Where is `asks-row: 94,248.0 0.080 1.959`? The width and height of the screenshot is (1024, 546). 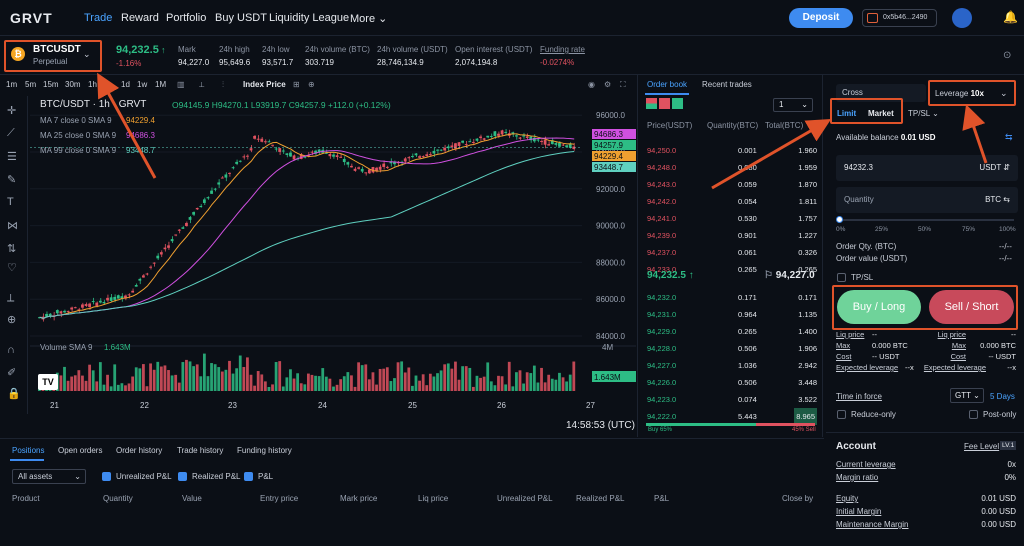
asks-row: 94,248.0 0.080 1.959 is located at coordinates (732, 167).